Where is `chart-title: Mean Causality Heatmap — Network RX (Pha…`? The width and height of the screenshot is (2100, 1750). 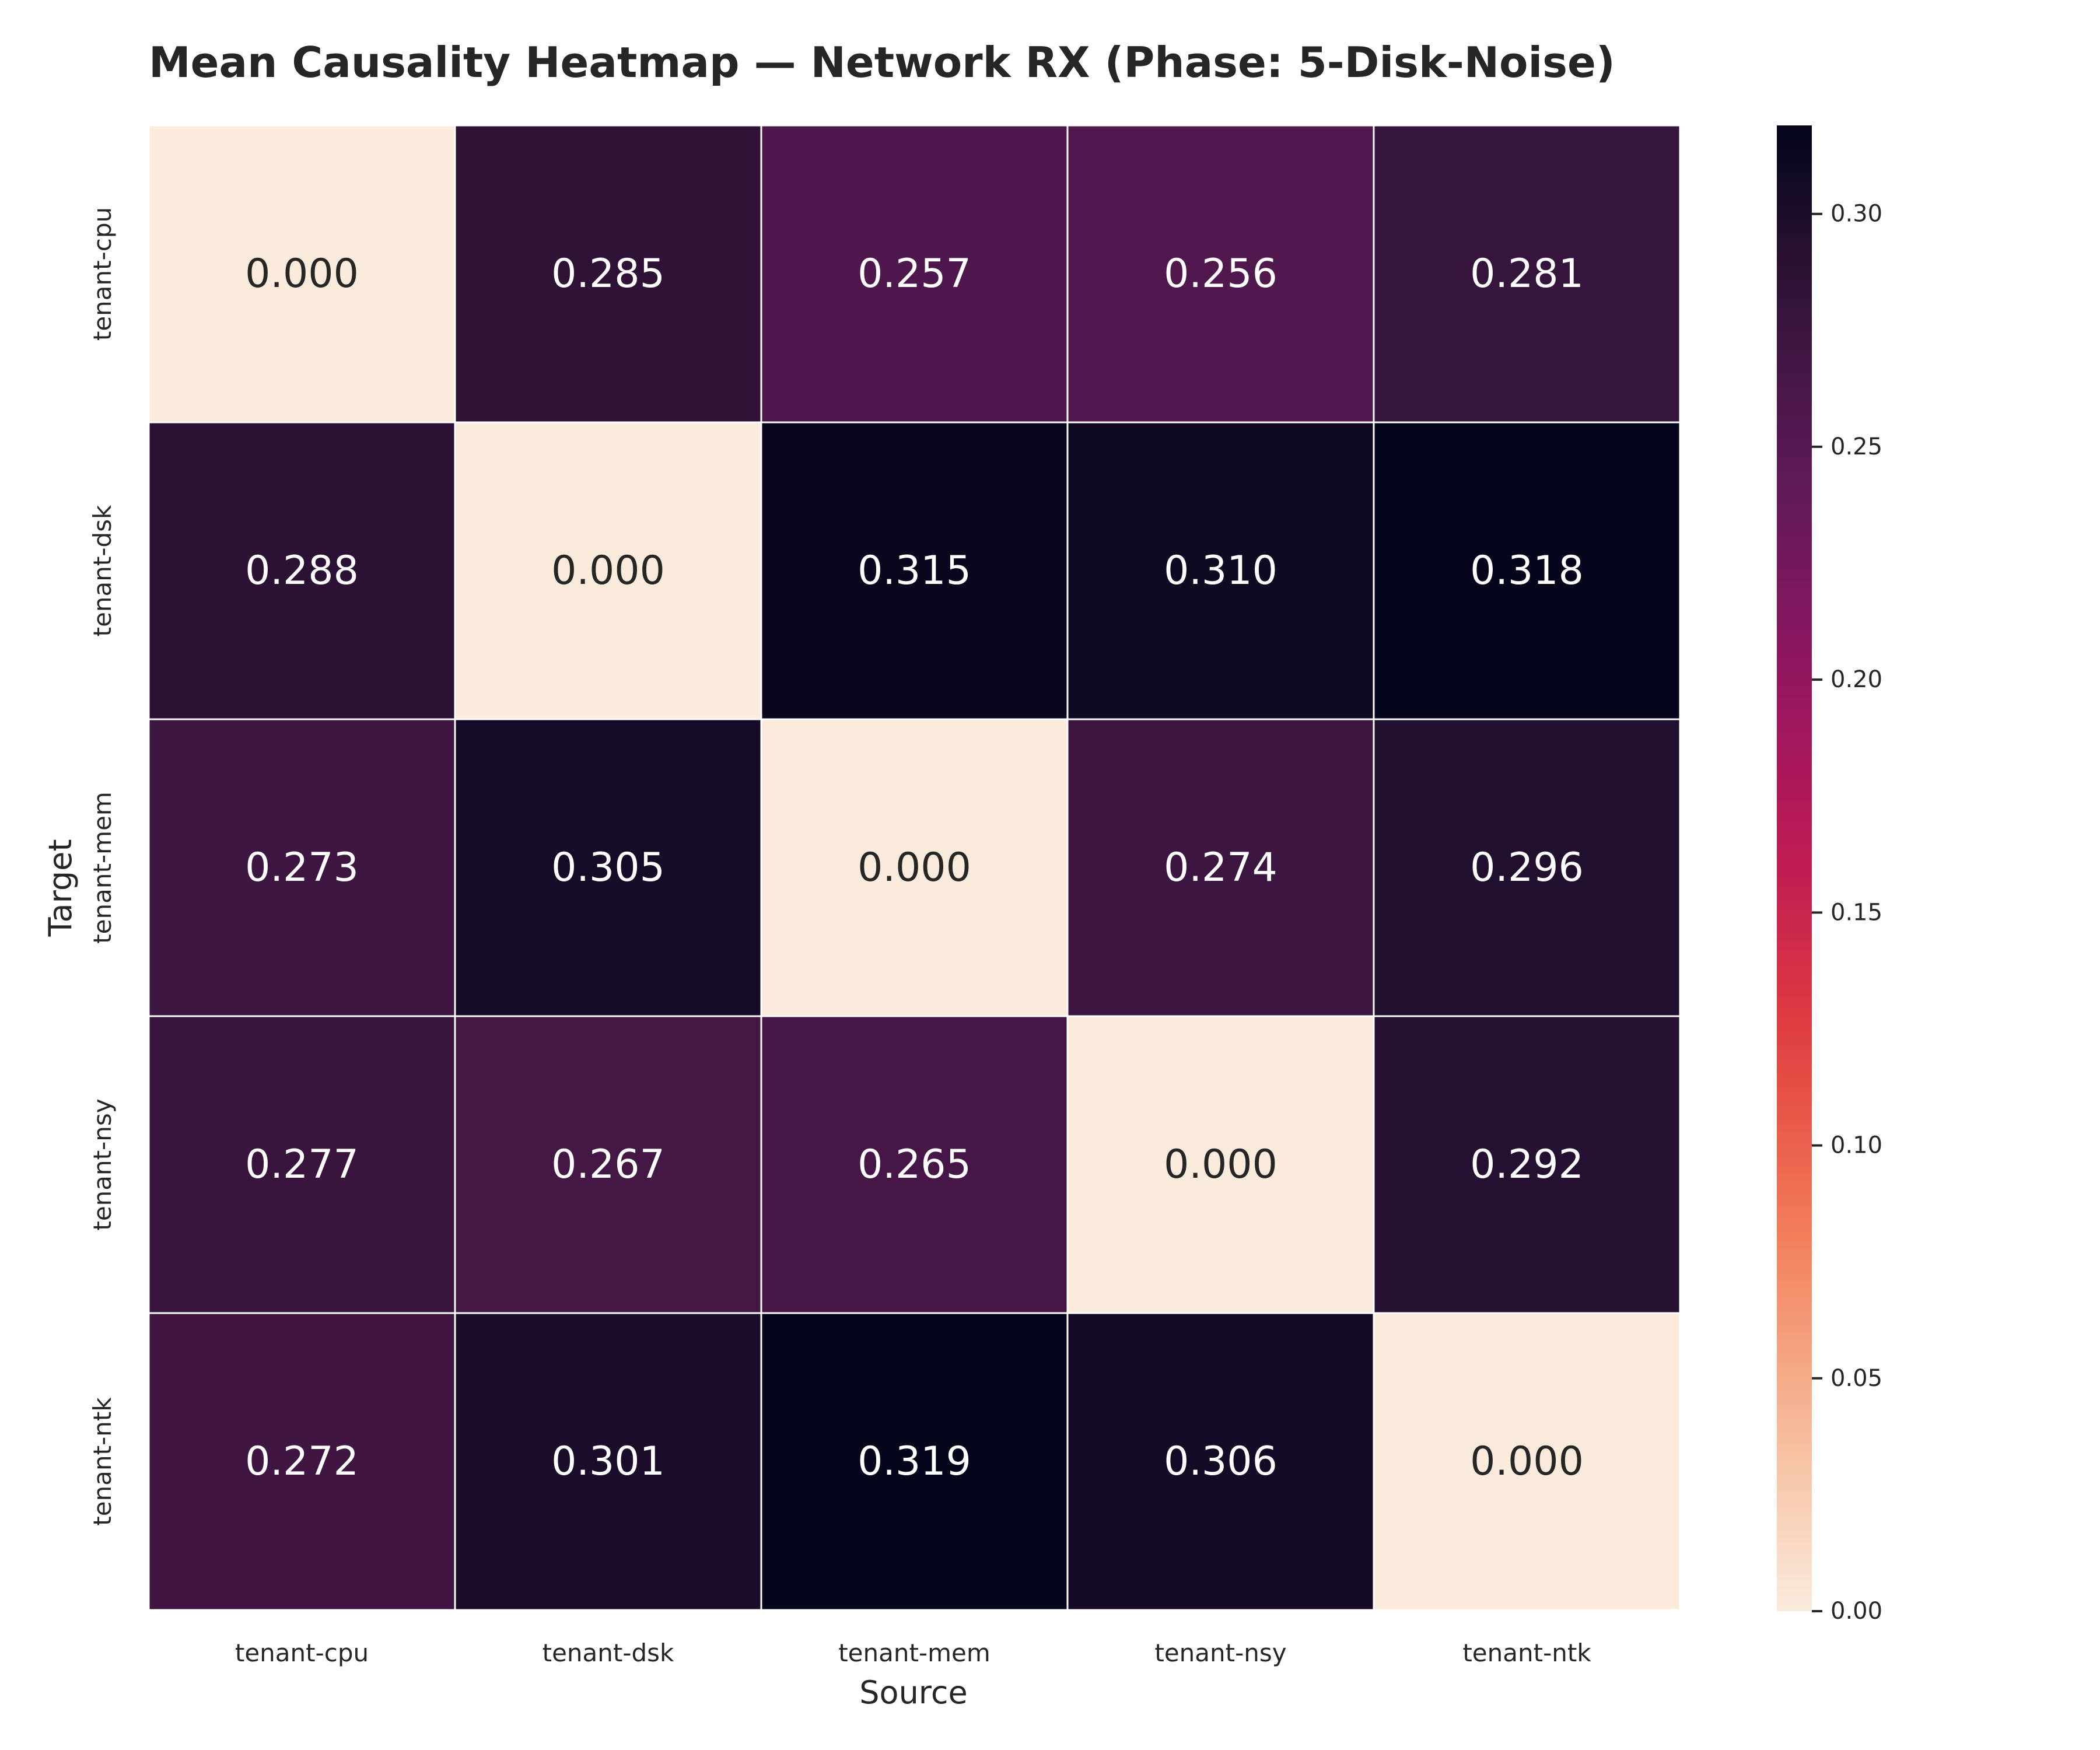
chart-title: Mean Causality Heatmap — Network RX (Pha… is located at coordinates (882, 62).